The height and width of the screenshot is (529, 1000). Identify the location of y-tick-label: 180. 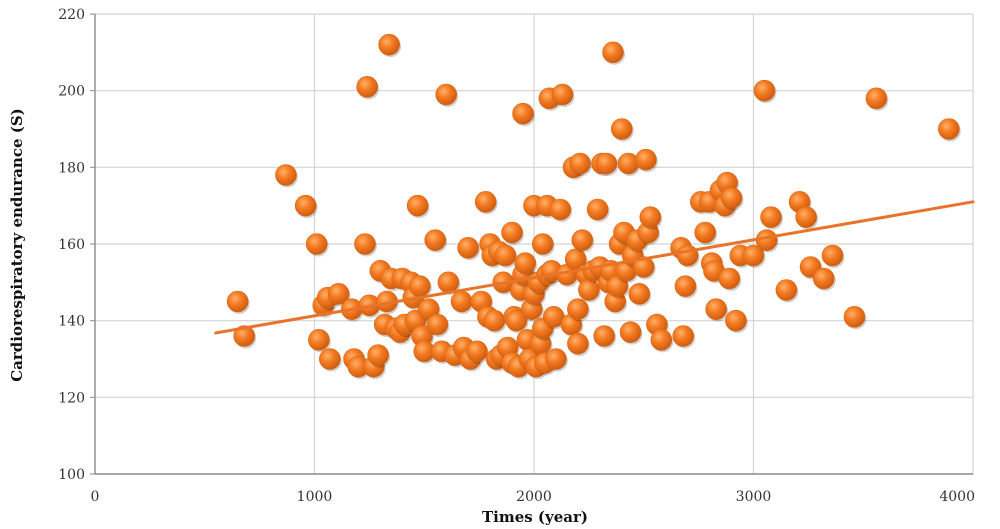
(71, 168).